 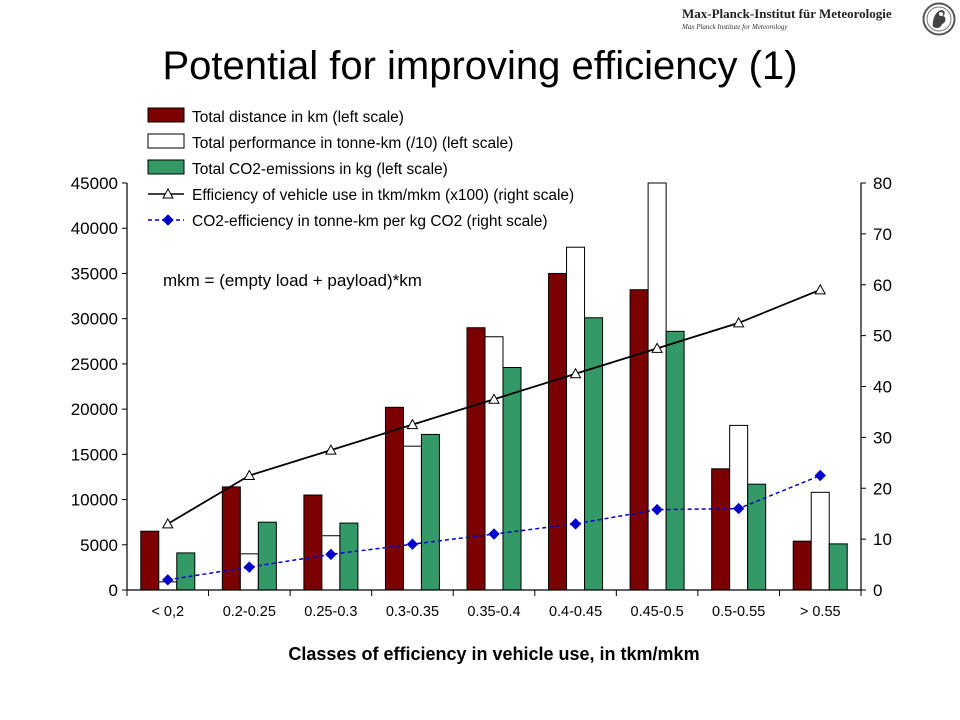 What do you see at coordinates (480, 66) in the screenshot?
I see `page-title: Potential for improving efficiency (1)` at bounding box center [480, 66].